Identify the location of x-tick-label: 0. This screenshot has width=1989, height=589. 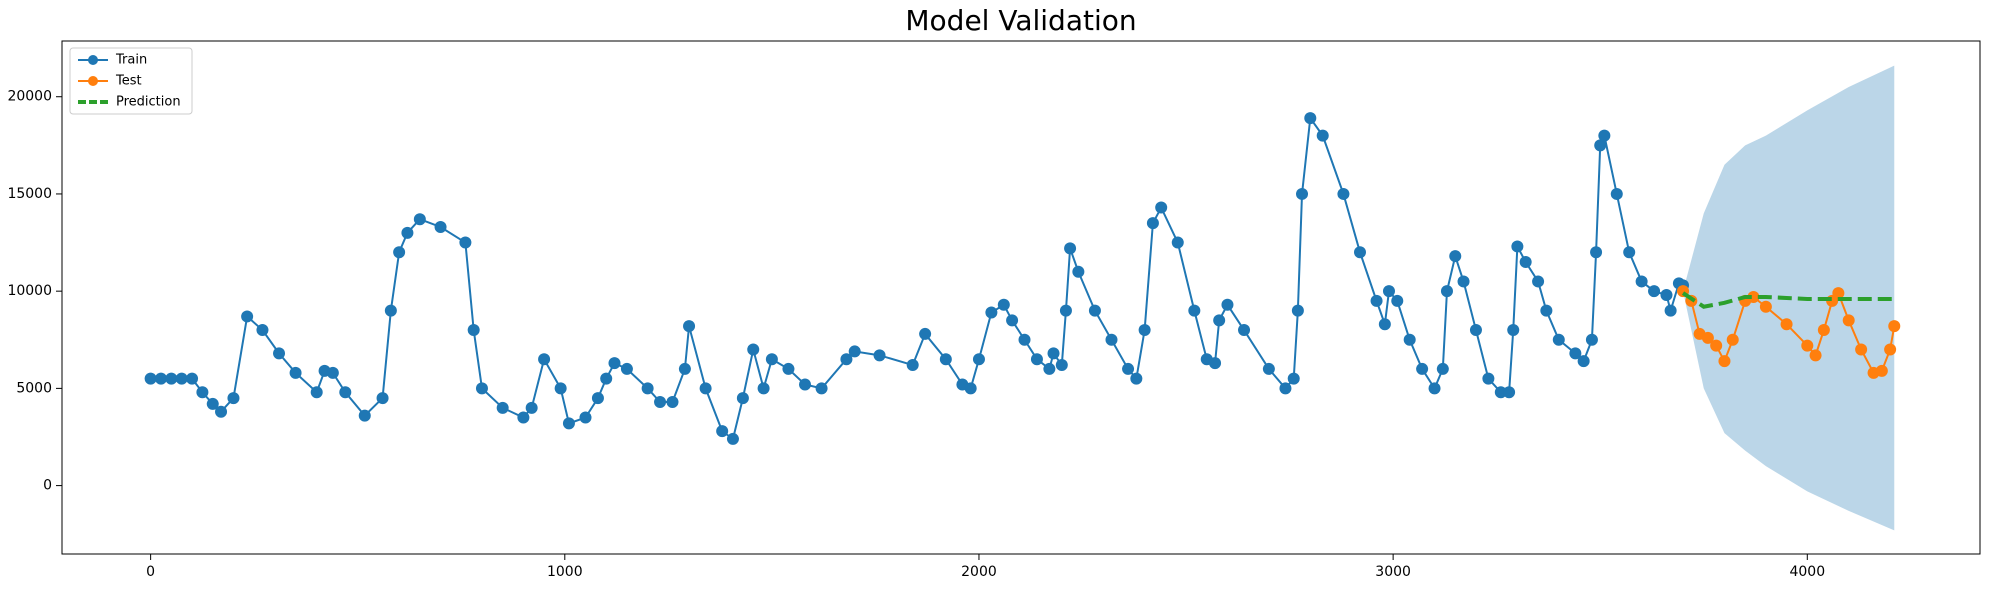
(150, 572).